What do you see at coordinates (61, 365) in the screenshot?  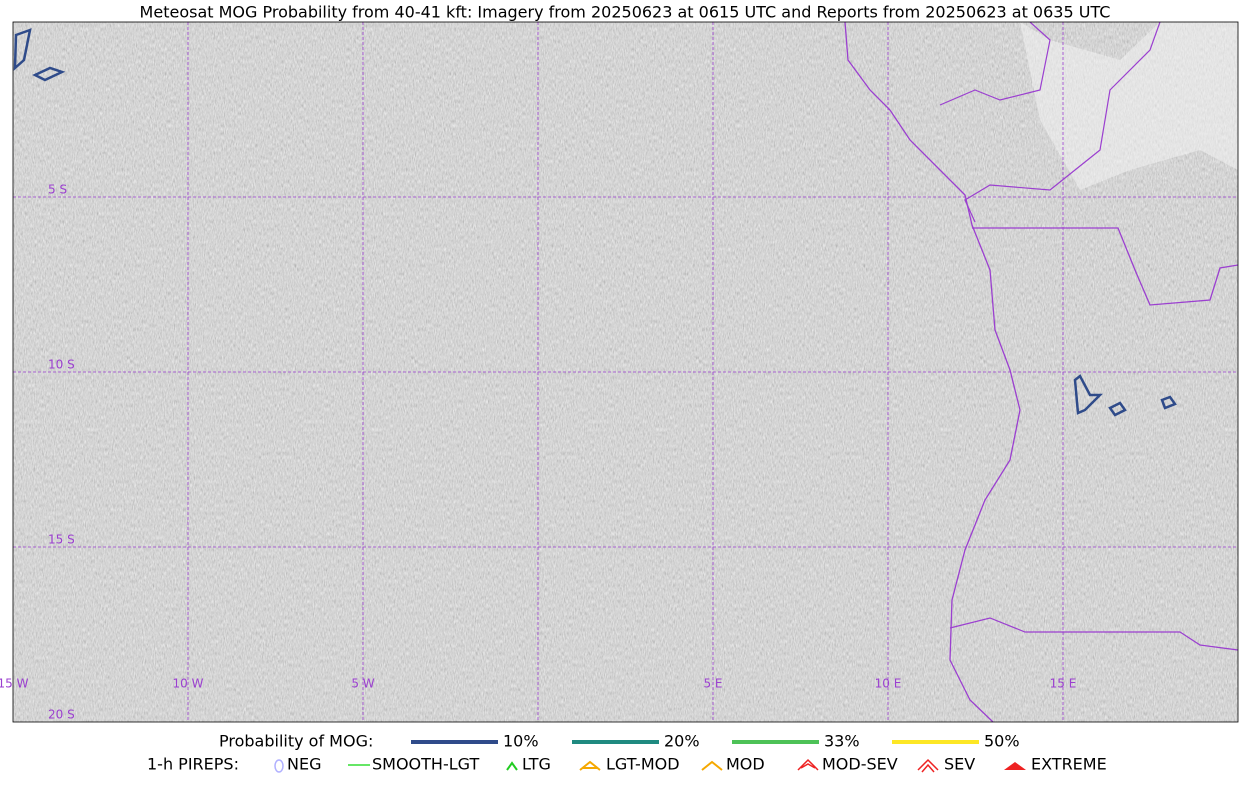 I see `lat-label: 10 S` at bounding box center [61, 365].